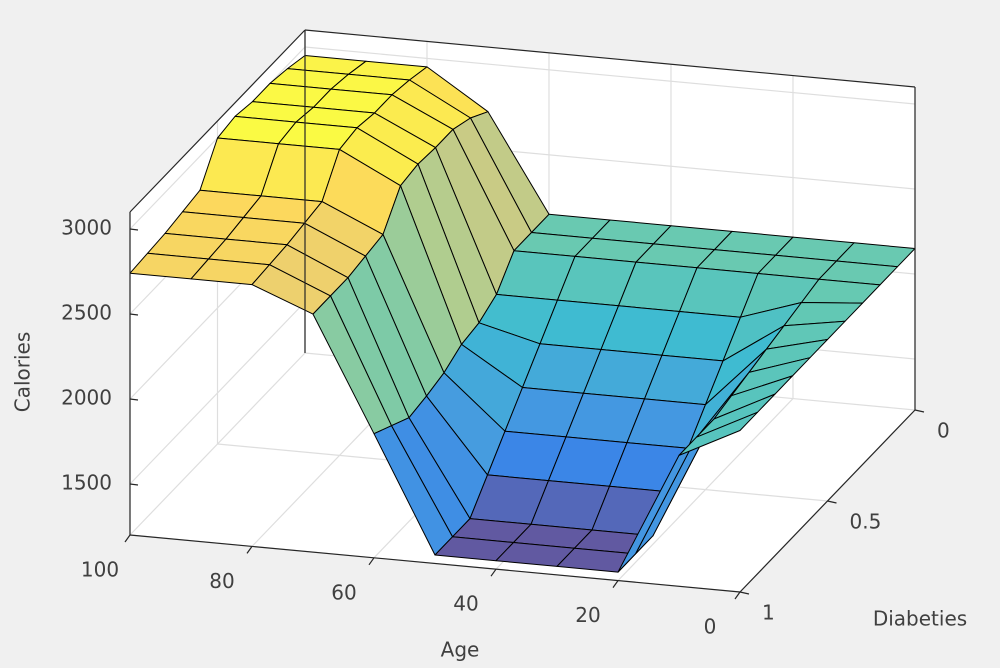 The width and height of the screenshot is (1000, 668). What do you see at coordinates (86, 313) in the screenshot?
I see `z-tick-label: 2500` at bounding box center [86, 313].